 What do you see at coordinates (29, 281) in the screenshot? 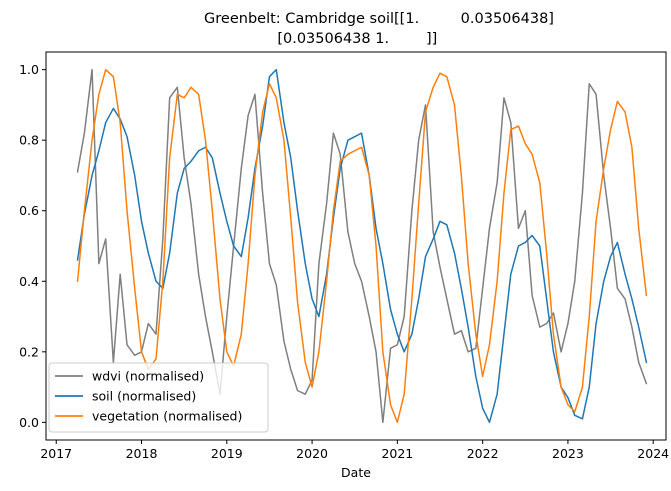
I see `y-tick-label: 0.4` at bounding box center [29, 281].